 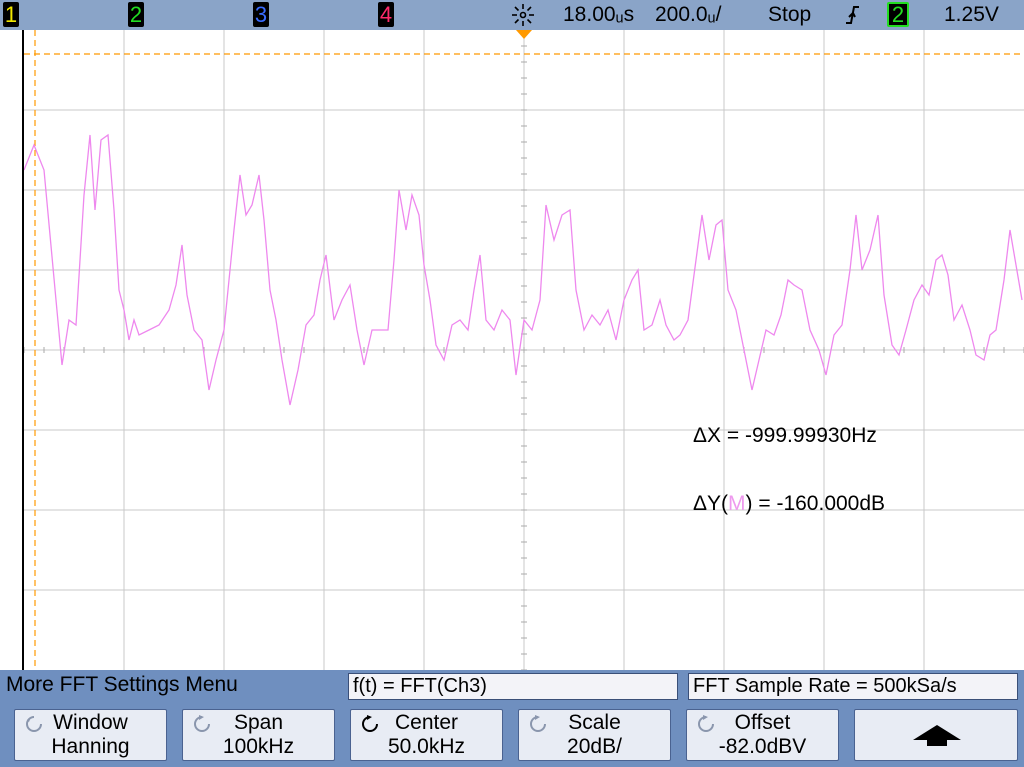 What do you see at coordinates (898, 14) in the screenshot?
I see `trigger-source-indicator: 2` at bounding box center [898, 14].